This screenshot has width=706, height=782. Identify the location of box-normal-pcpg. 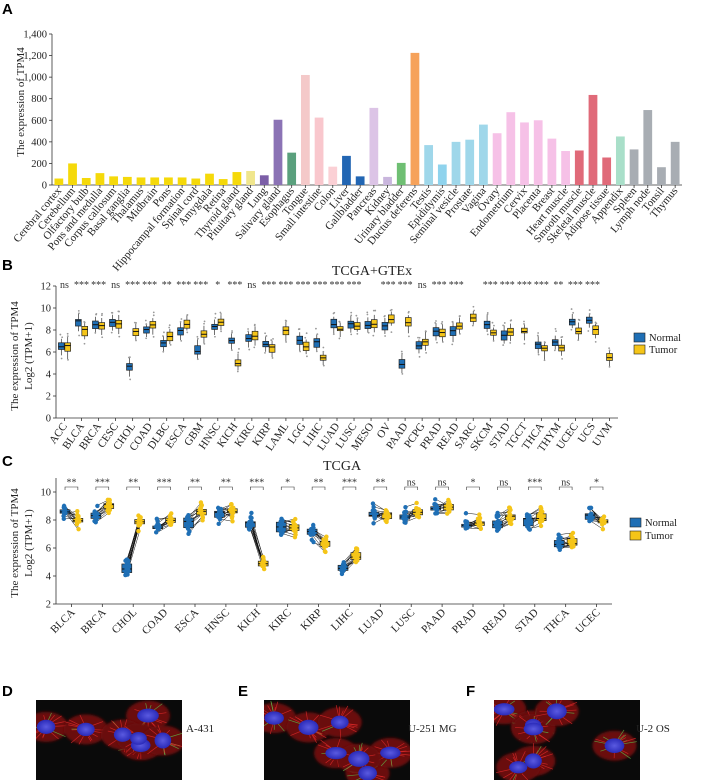
(419, 345).